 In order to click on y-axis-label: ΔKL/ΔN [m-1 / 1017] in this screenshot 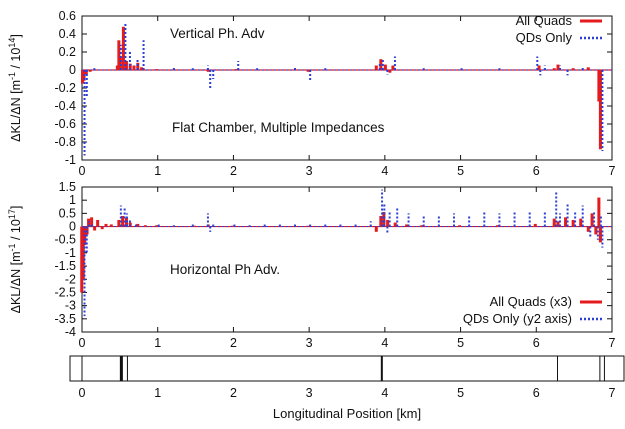, I will do `click(15, 260)`.